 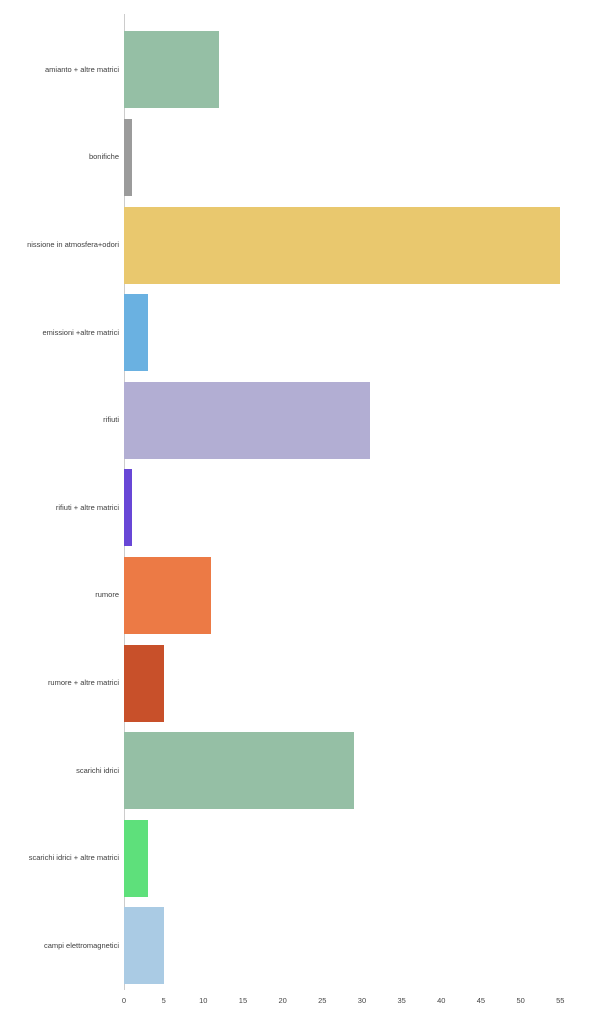 What do you see at coordinates (128, 508) in the screenshot?
I see `bar-rifiuti-altre-matrici` at bounding box center [128, 508].